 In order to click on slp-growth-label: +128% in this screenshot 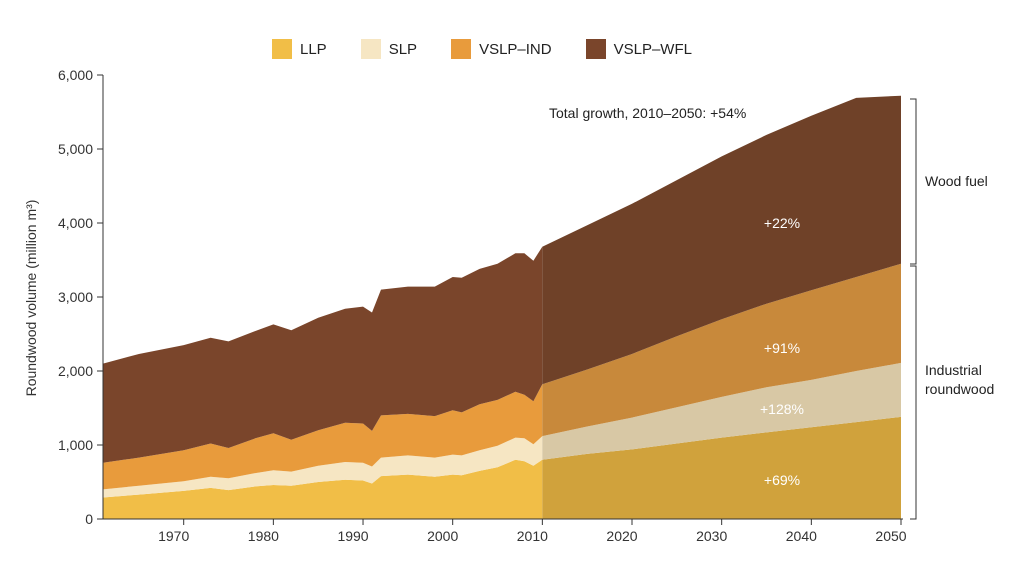, I will do `click(782, 409)`.